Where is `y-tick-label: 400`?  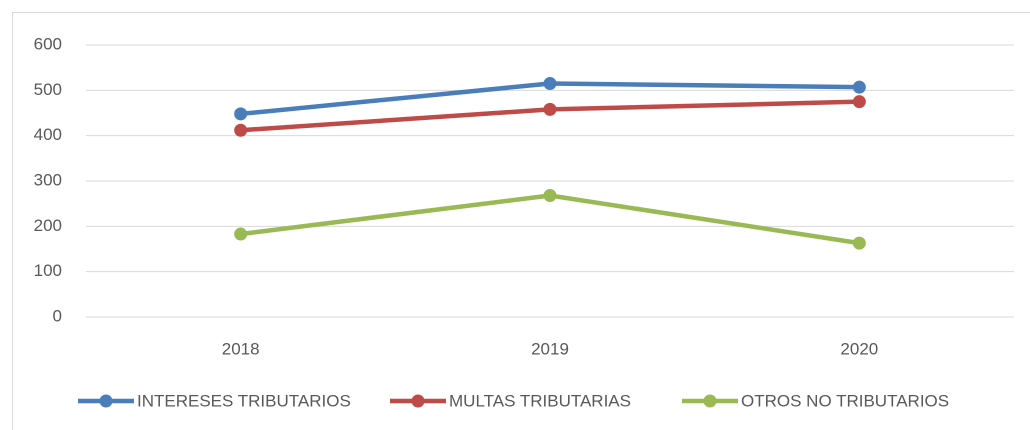 y-tick-label: 400 is located at coordinates (48, 134).